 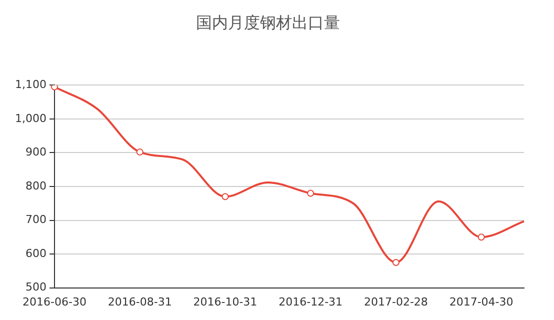 I want to click on y-tick-label: 1,100, so click(x=30, y=85).